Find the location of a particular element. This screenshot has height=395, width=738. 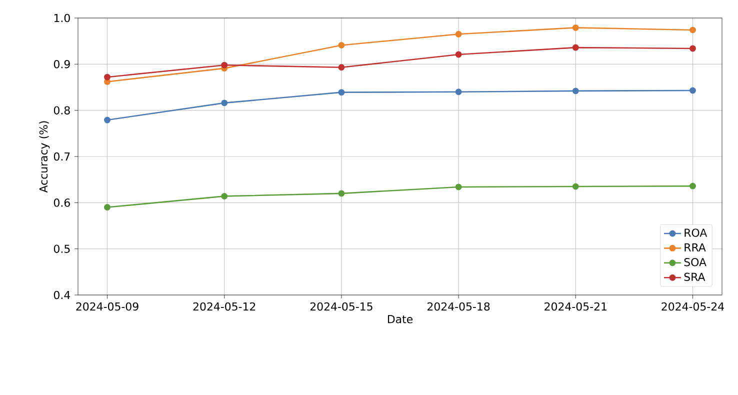

y-tick-label: 0.6 is located at coordinates (62, 202).